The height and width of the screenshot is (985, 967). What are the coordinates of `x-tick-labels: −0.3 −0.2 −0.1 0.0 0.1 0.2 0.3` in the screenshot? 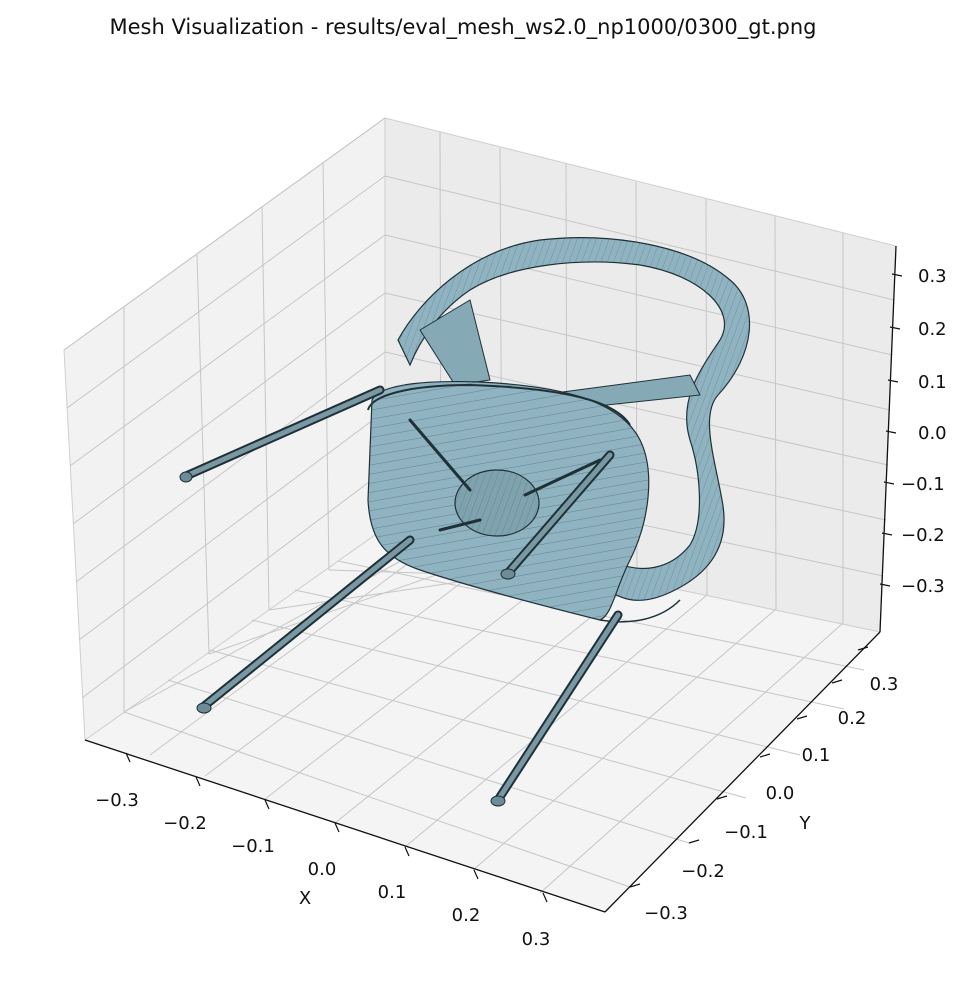 It's located at (322, 870).